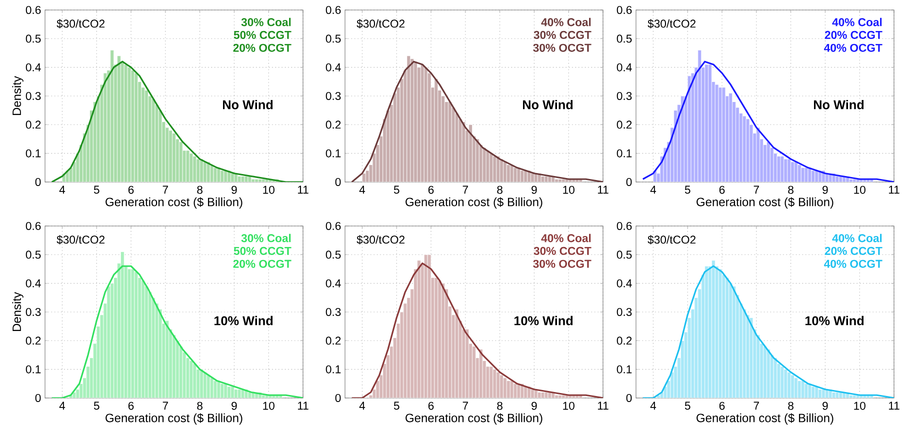 This screenshot has width=907, height=432. I want to click on annotation: 20% OCGT, so click(262, 264).